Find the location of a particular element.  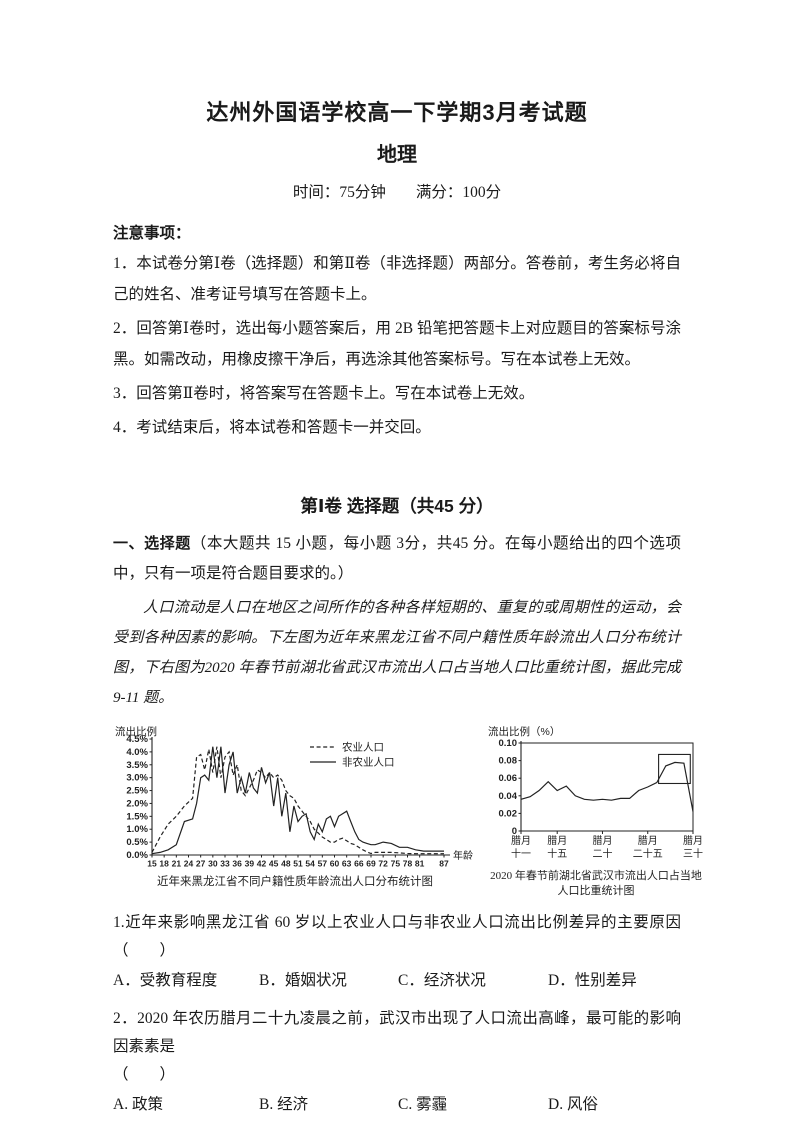

legend-label: 农业人口 is located at coordinates (363, 747).